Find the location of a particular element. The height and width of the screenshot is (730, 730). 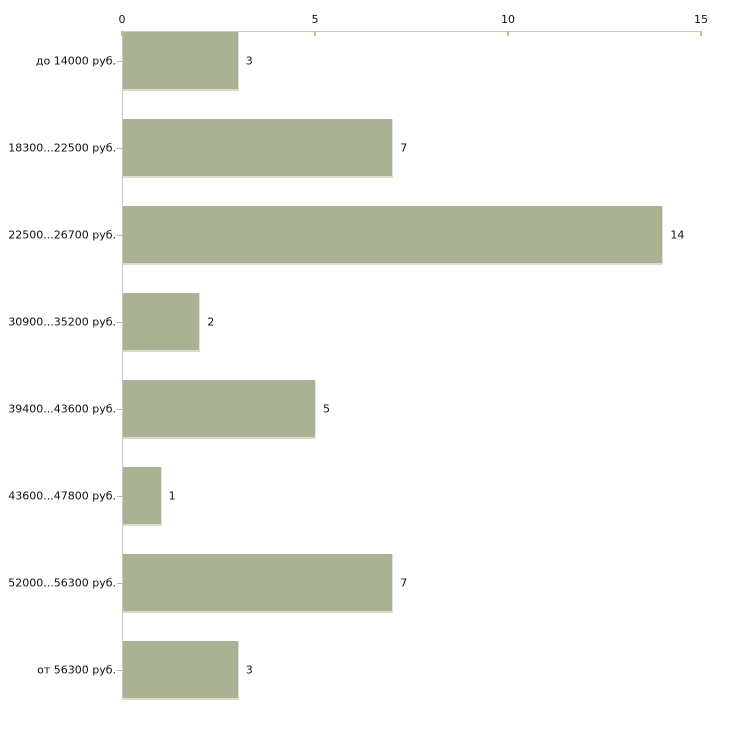

value-label: 14 is located at coordinates (677, 234).